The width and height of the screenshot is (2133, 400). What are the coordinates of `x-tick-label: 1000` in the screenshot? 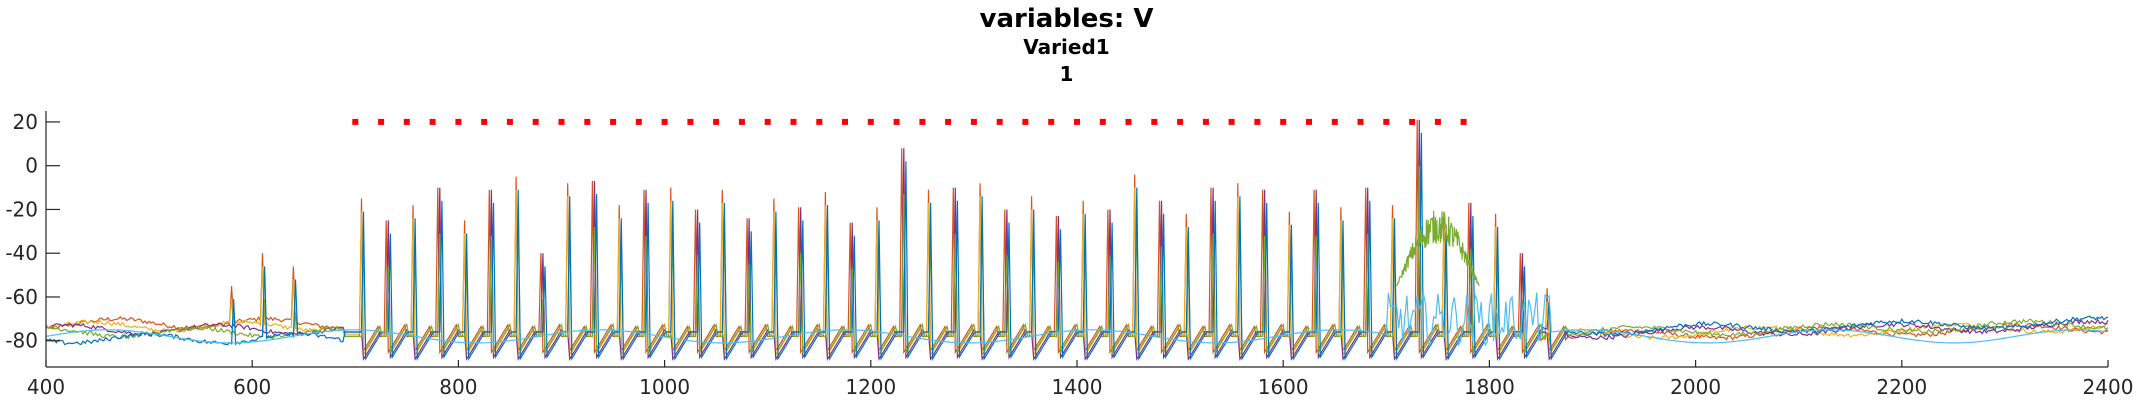 It's located at (664, 387).